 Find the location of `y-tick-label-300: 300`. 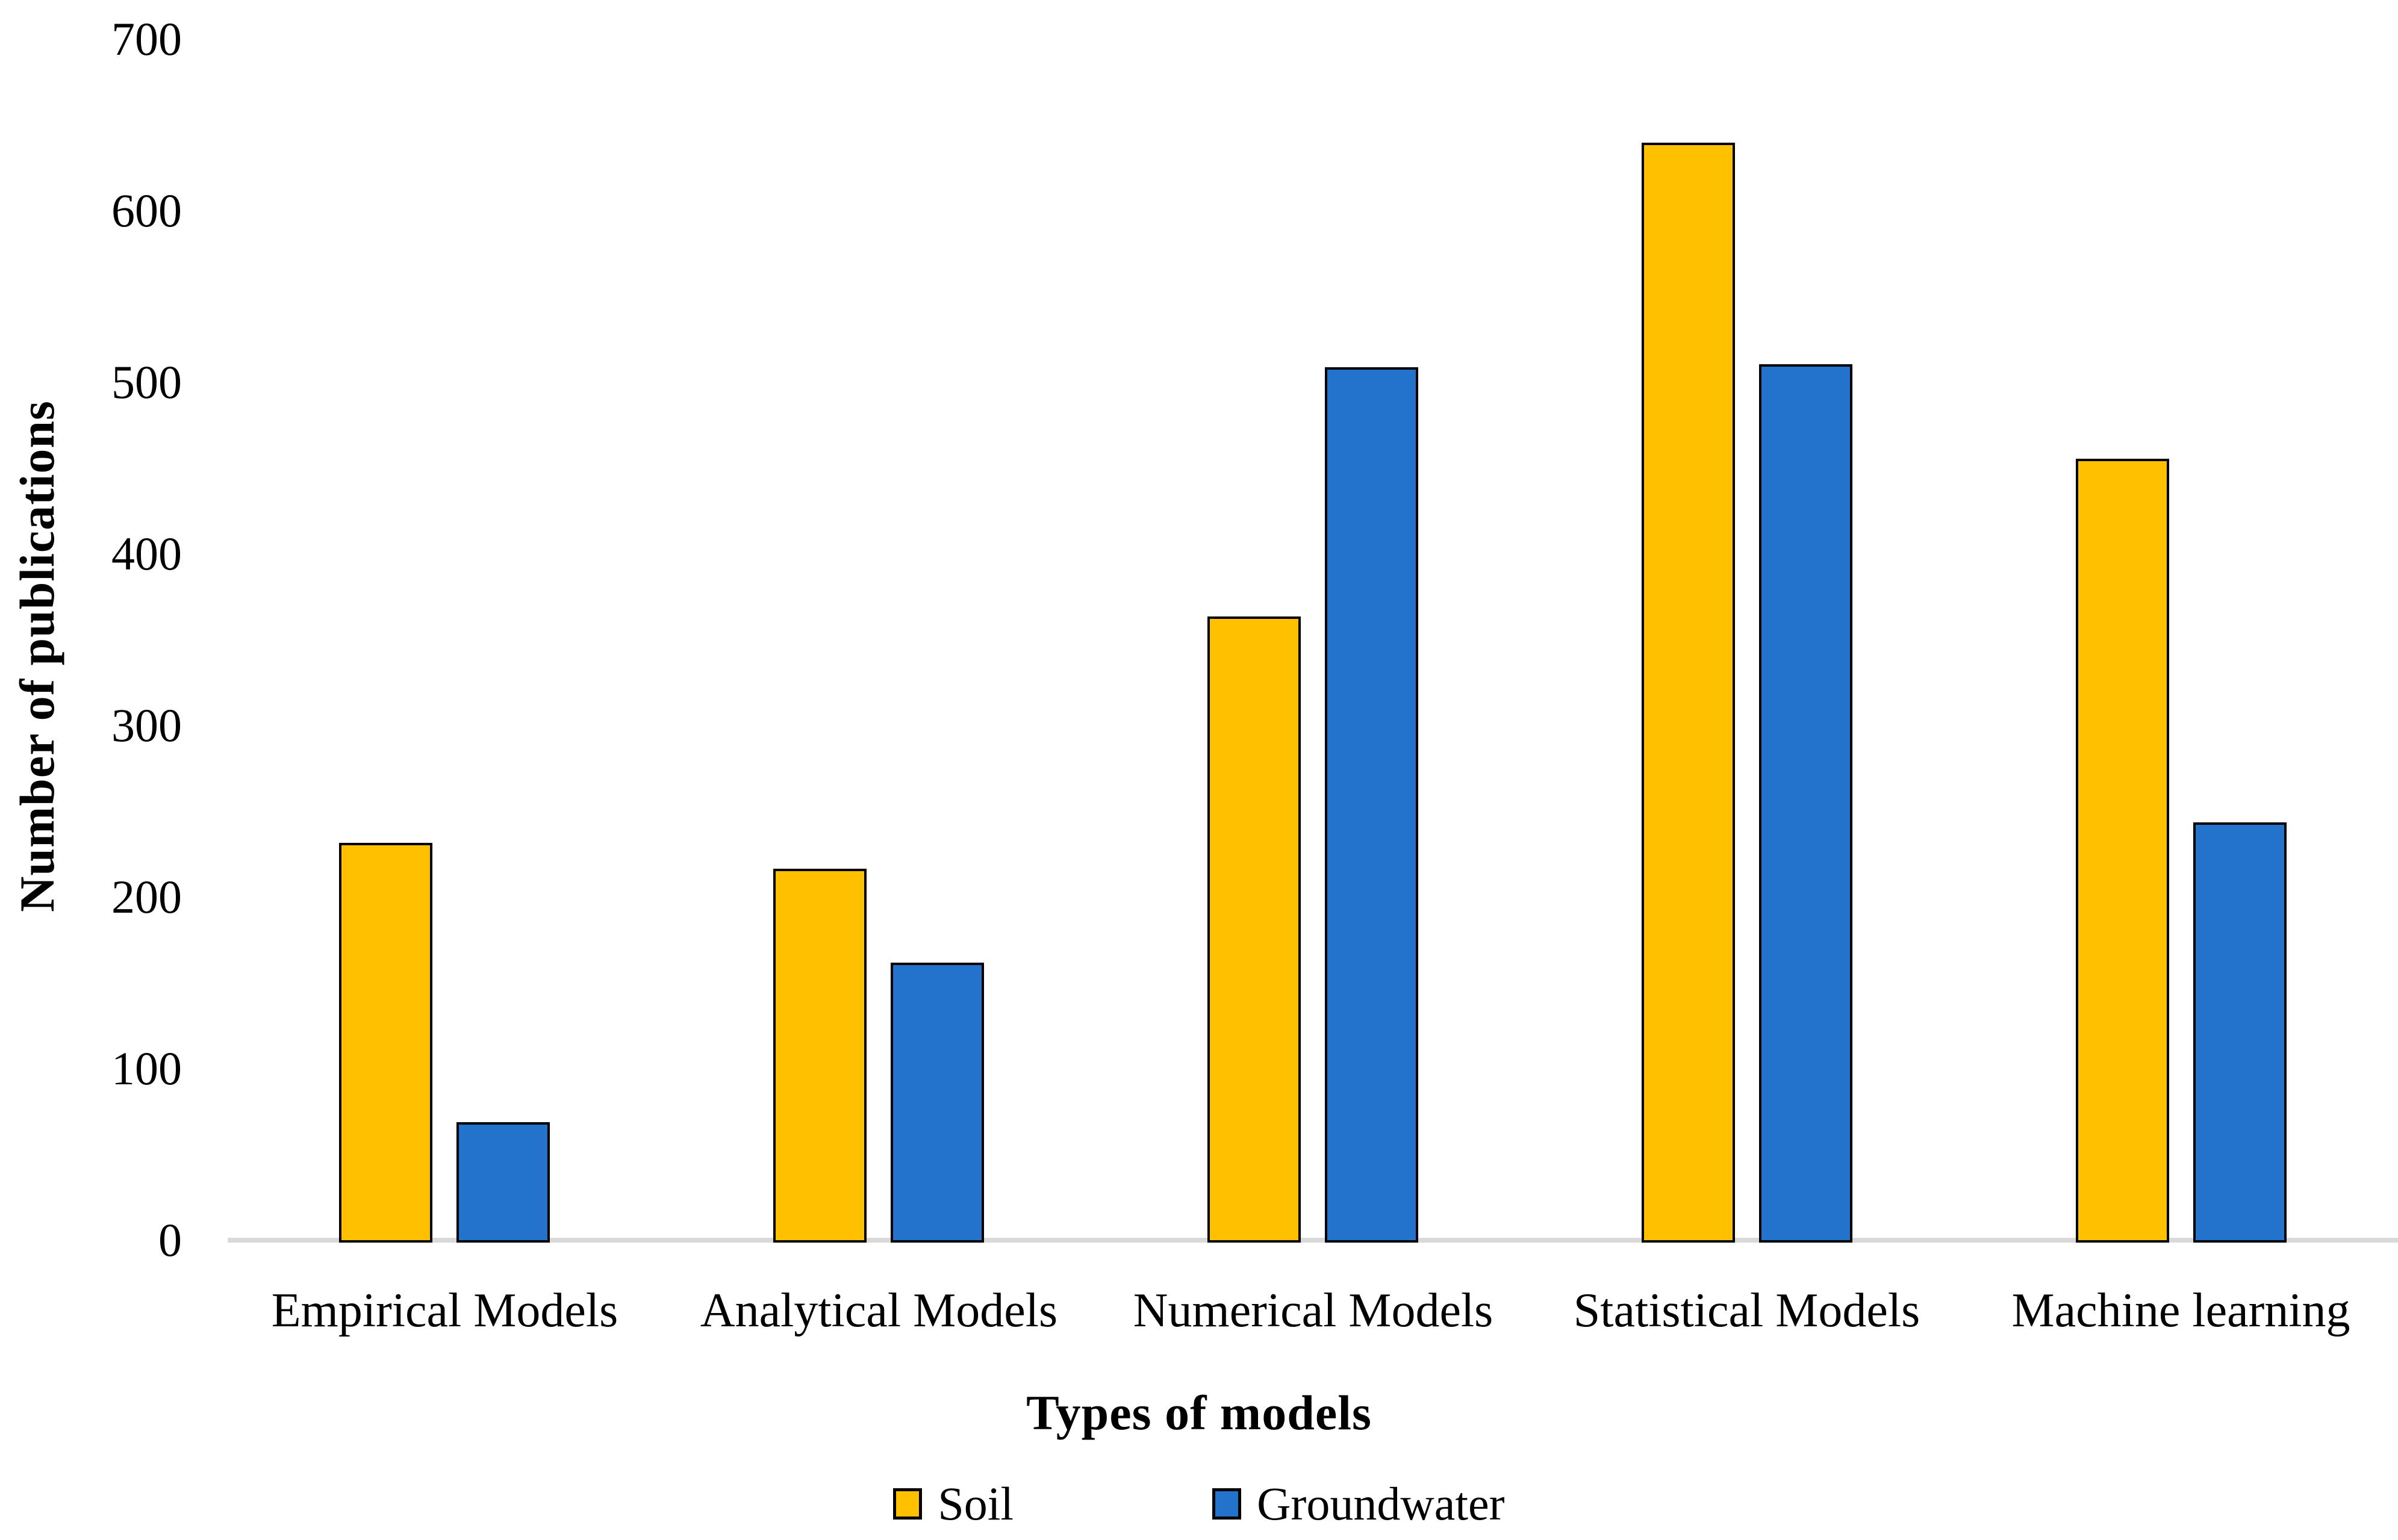

y-tick-label-300: 300 is located at coordinates (146, 725).